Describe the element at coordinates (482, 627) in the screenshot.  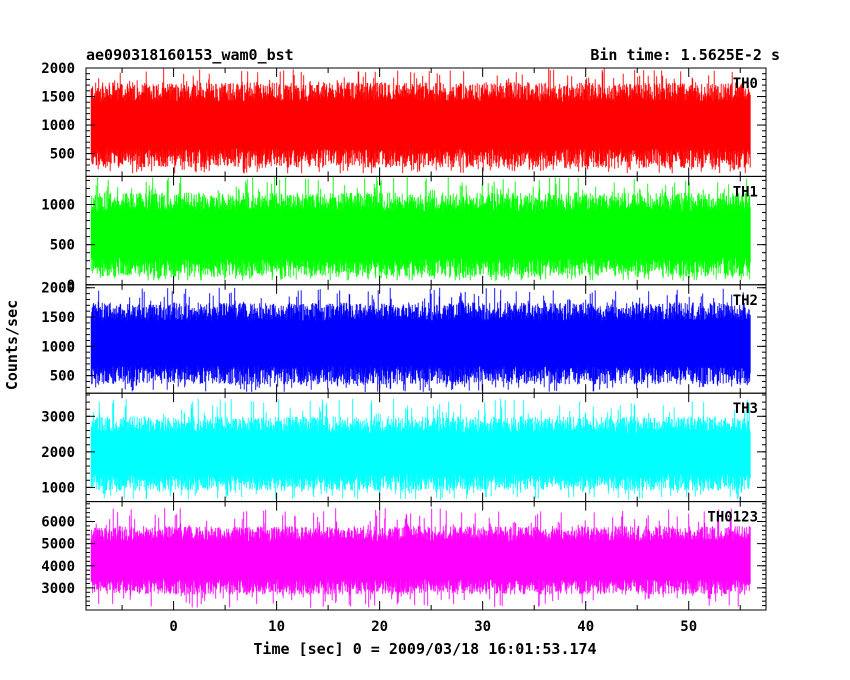
I see `x-tick-label: 30` at that location.